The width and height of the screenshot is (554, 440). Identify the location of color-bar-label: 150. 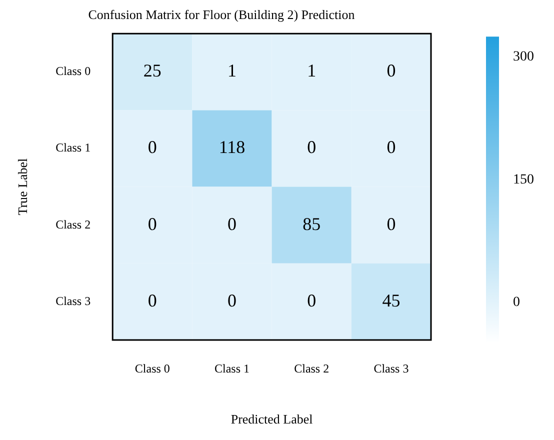
(523, 180).